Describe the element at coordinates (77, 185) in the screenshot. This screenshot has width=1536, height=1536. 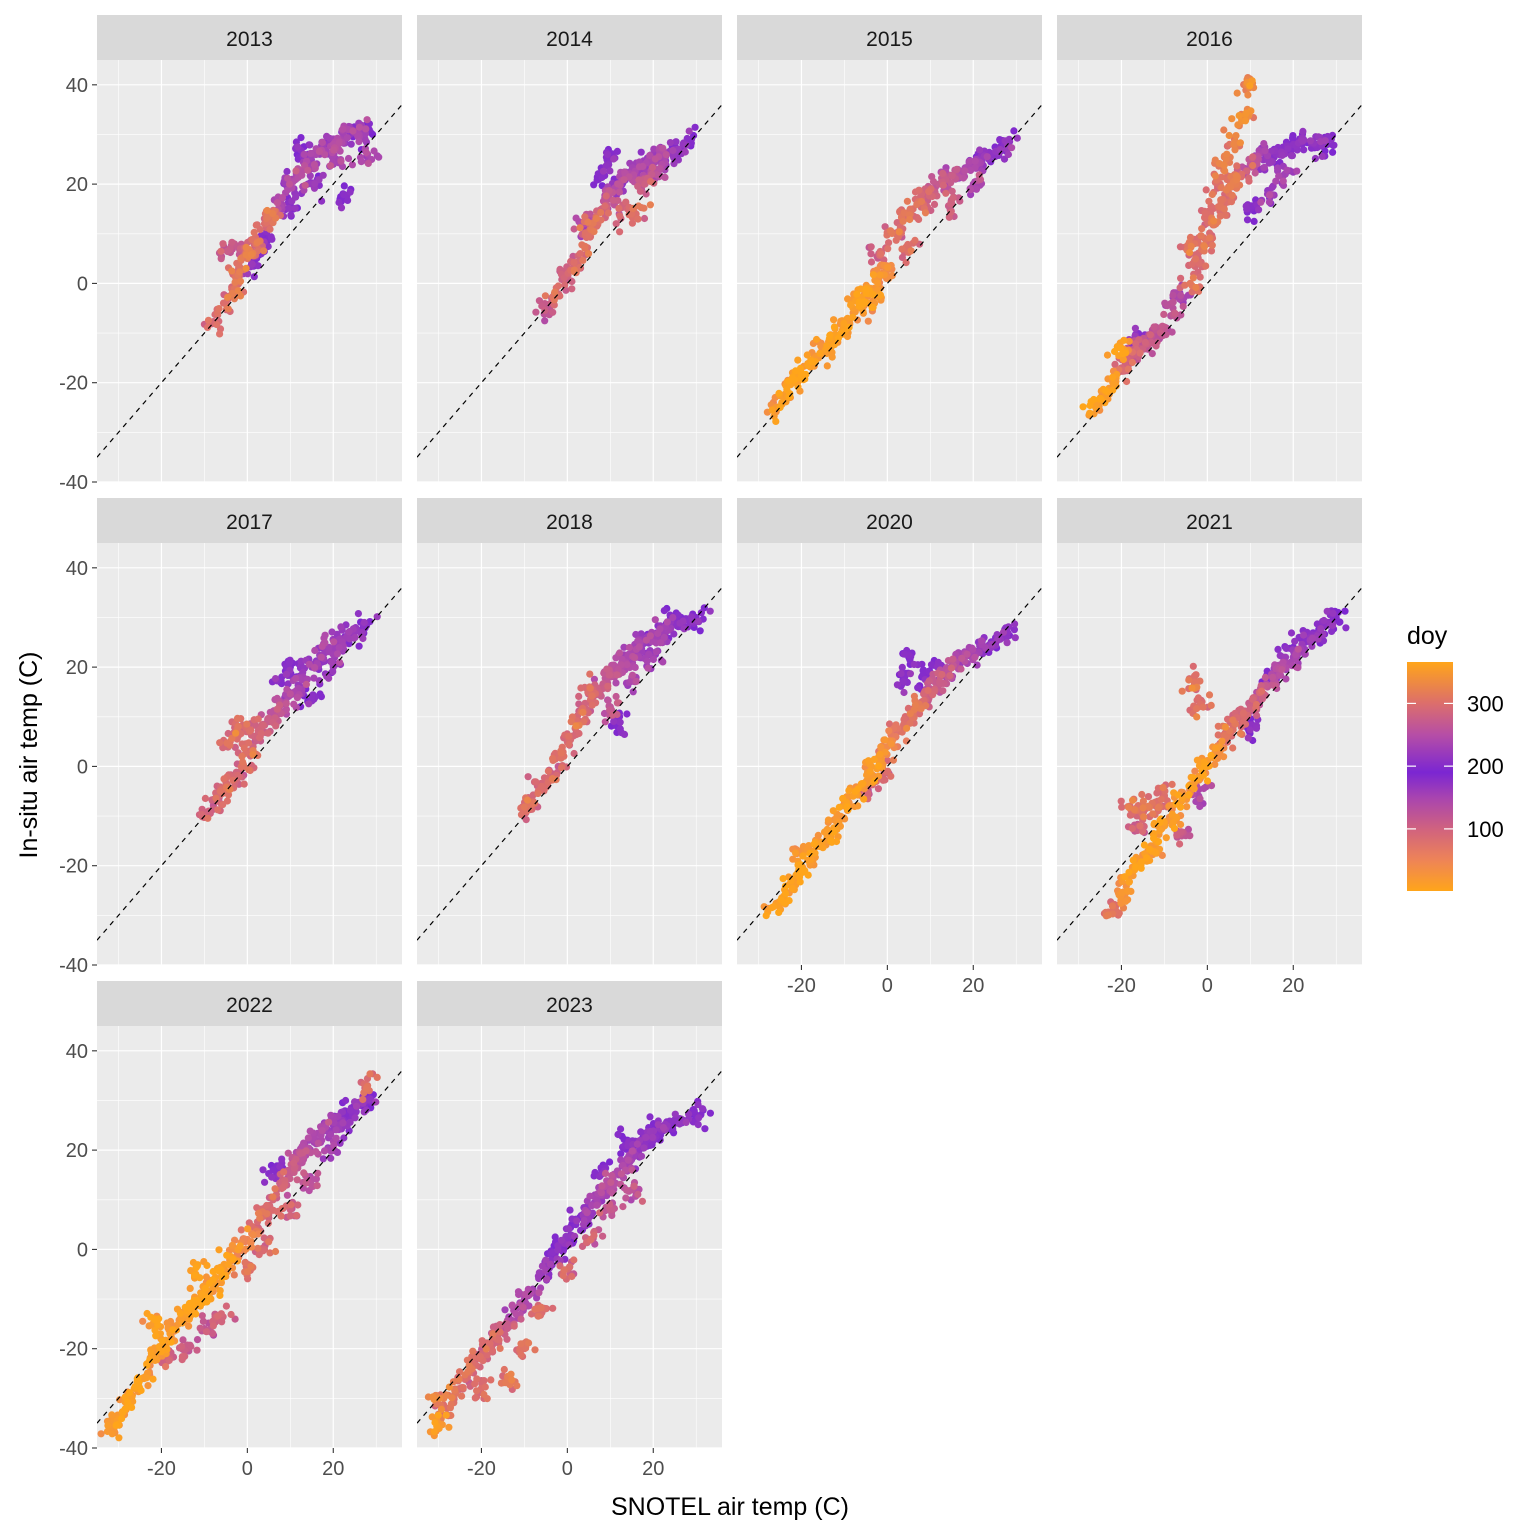
I see `y-tick-label: 20` at that location.